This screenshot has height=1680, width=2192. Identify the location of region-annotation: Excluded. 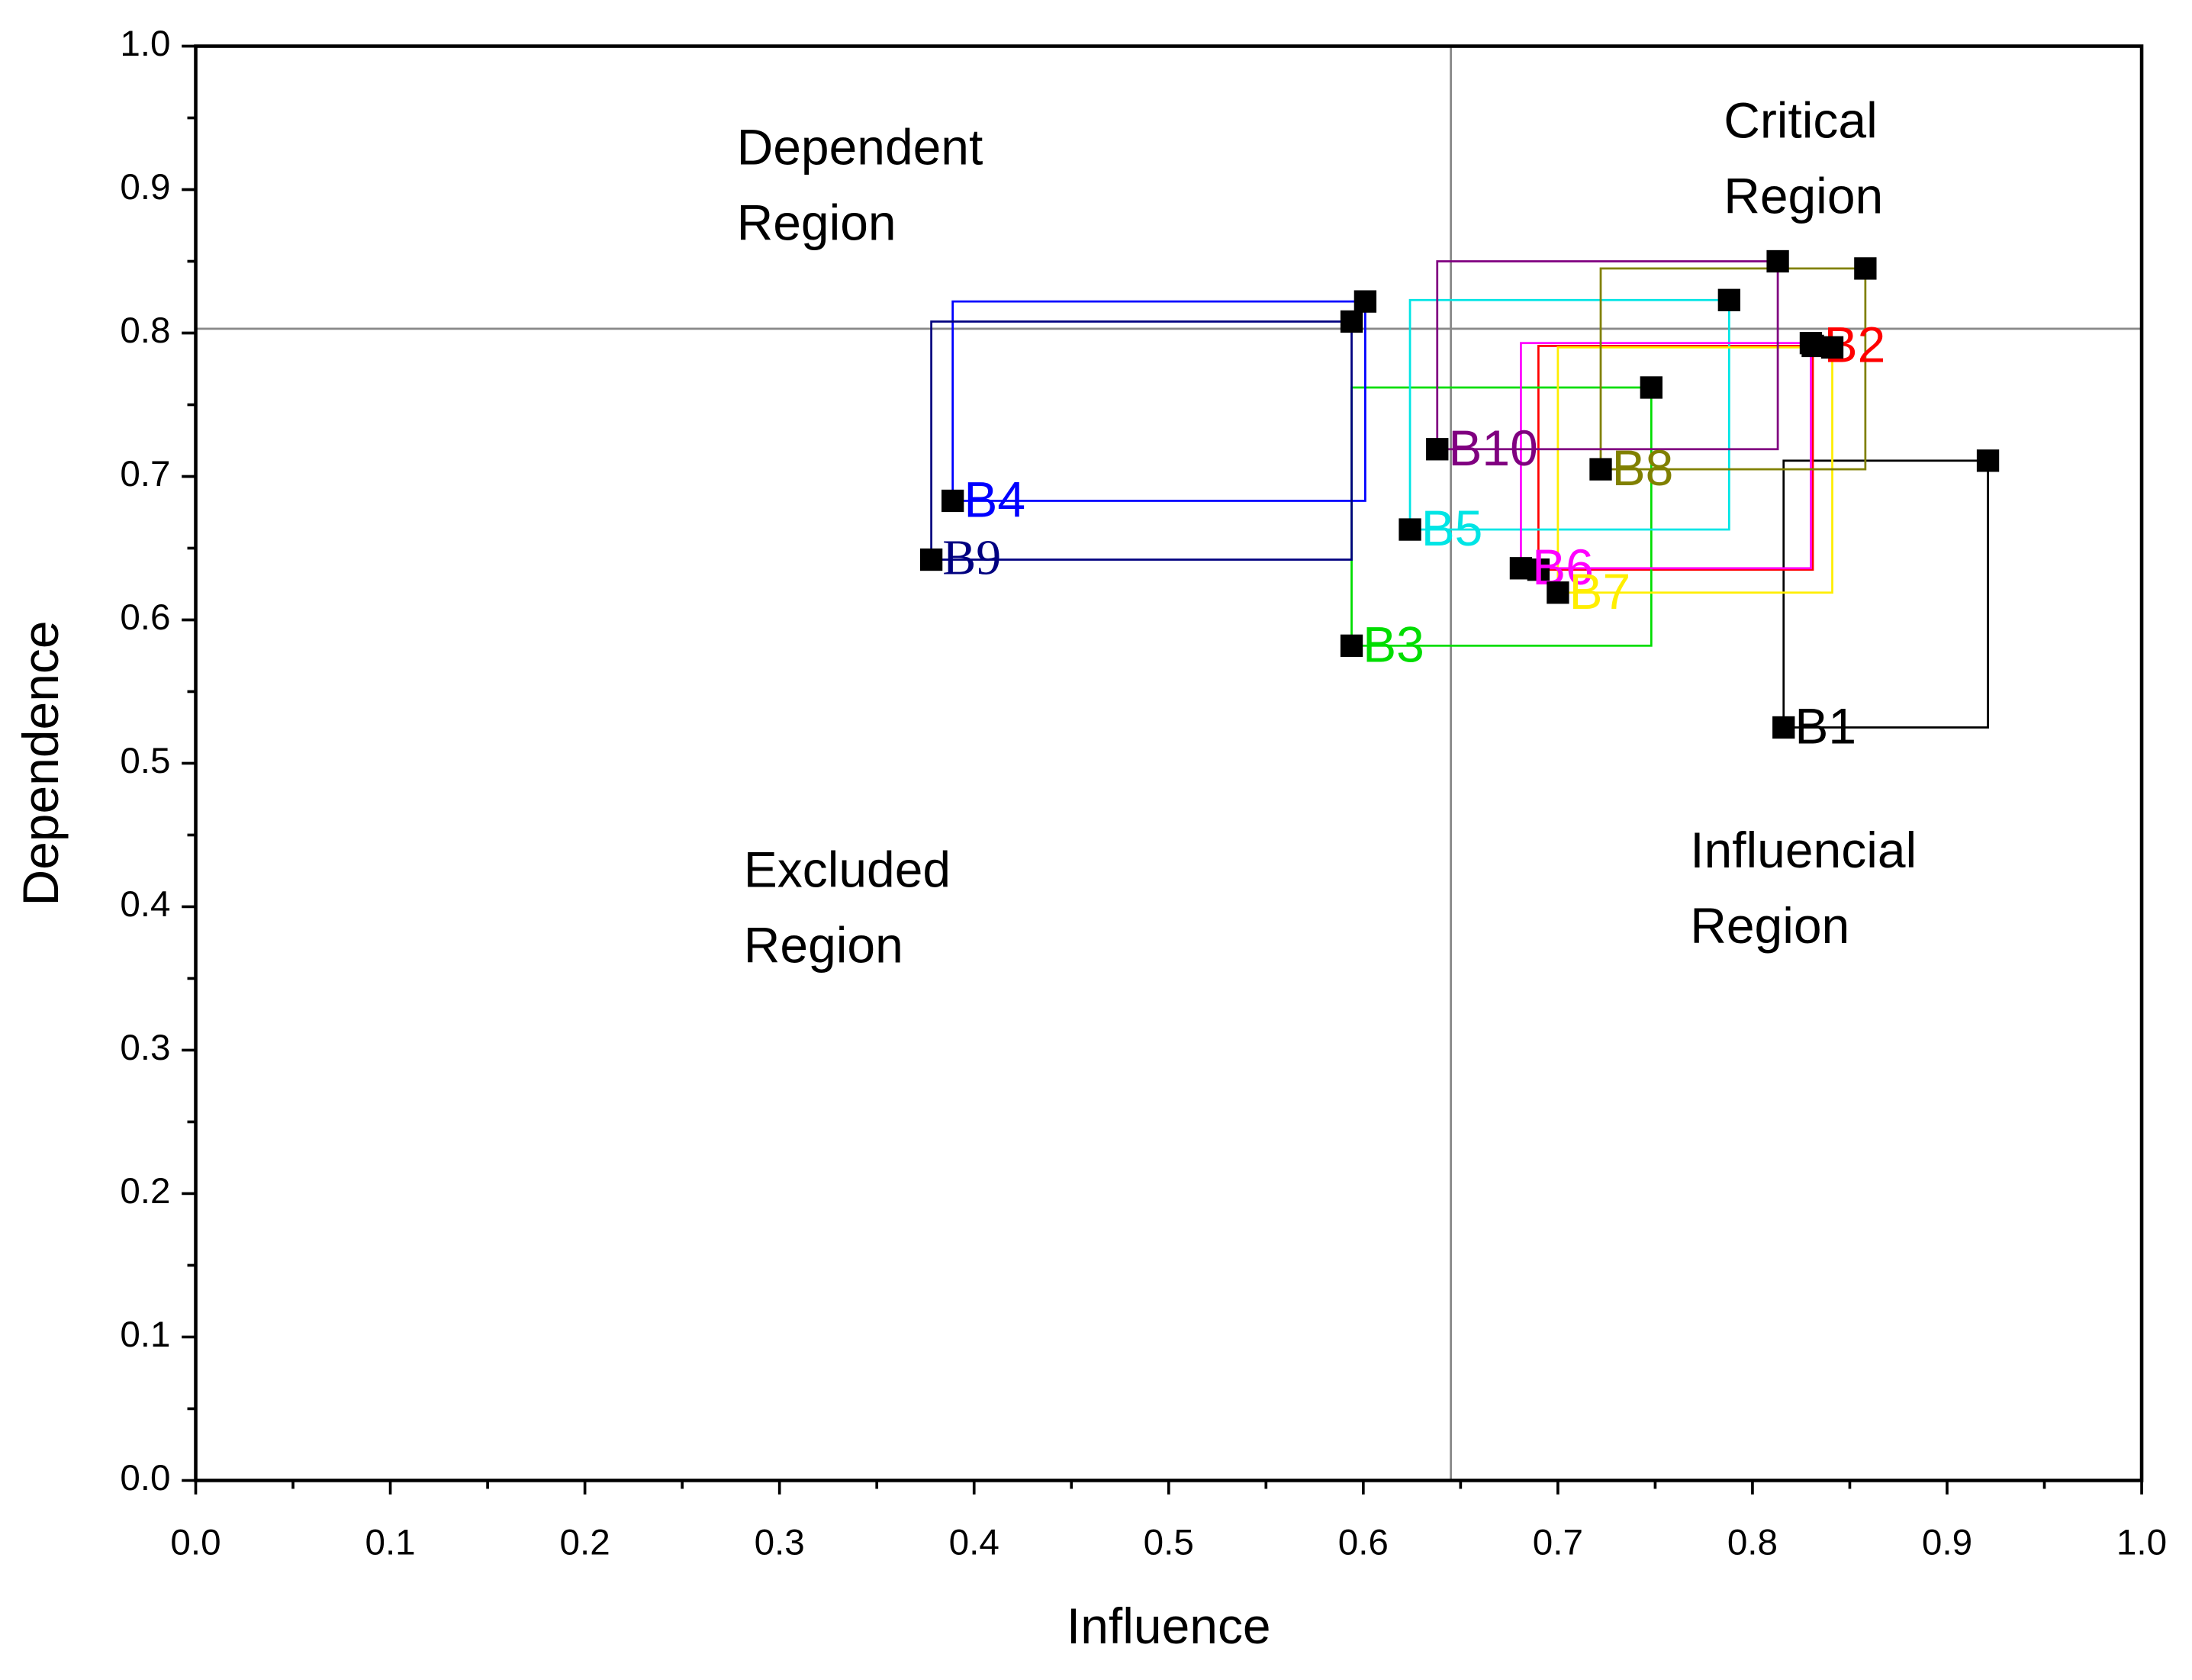
(847, 870).